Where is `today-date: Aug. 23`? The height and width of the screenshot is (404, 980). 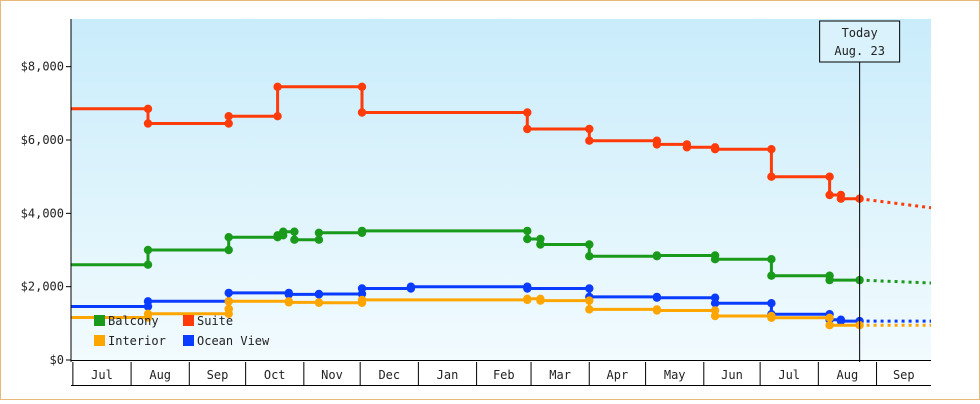
today-date: Aug. 23 is located at coordinates (859, 51).